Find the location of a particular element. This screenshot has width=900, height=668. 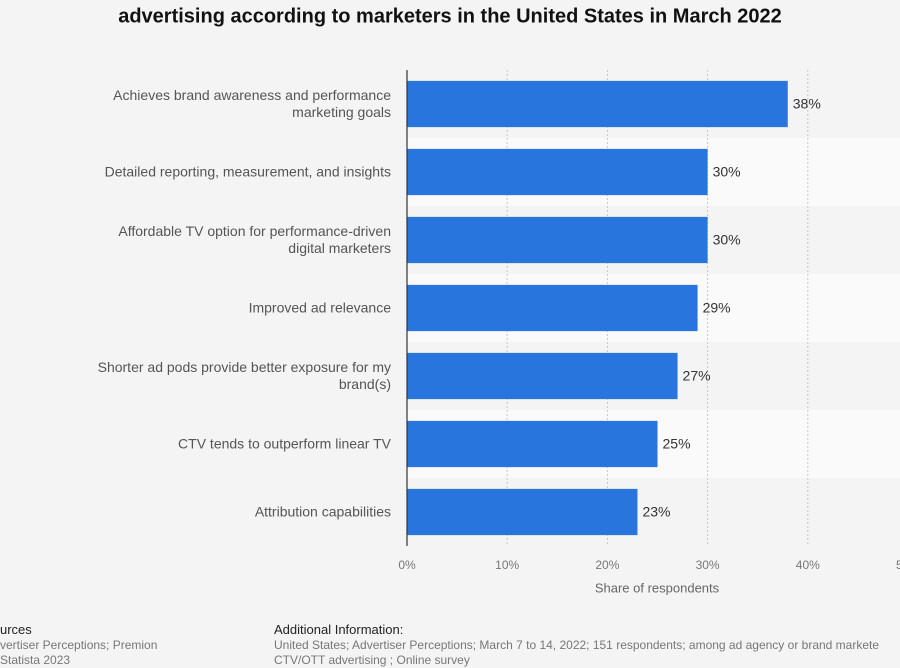

x-tick-label: 20% is located at coordinates (607, 565).